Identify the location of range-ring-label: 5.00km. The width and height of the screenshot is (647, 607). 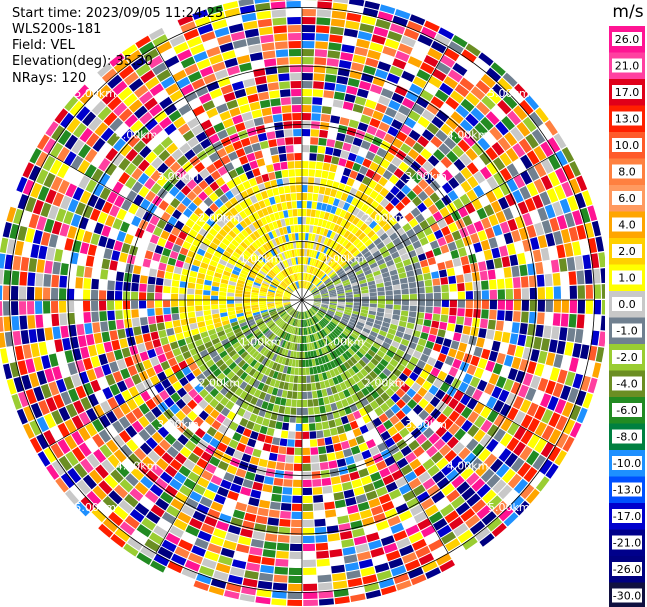
(95, 93).